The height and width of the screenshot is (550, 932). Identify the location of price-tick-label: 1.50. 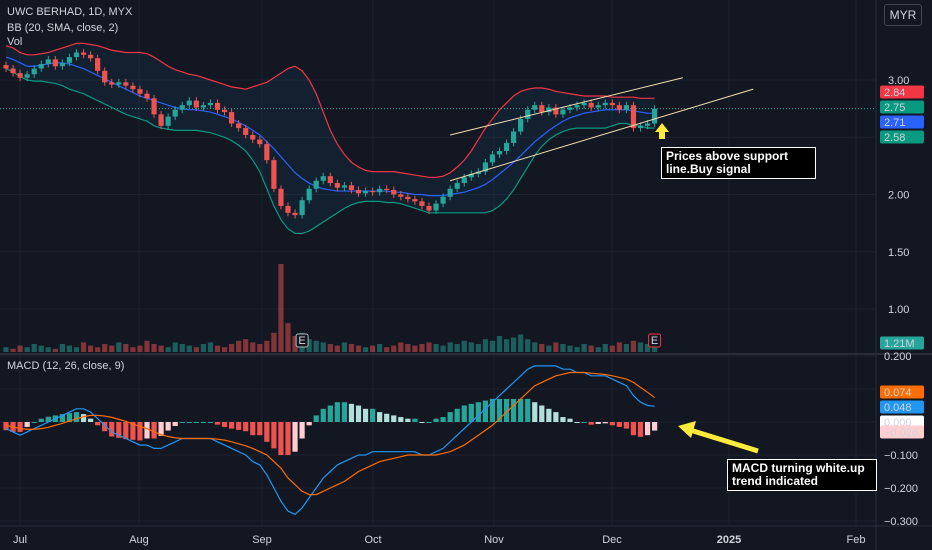
(898, 253).